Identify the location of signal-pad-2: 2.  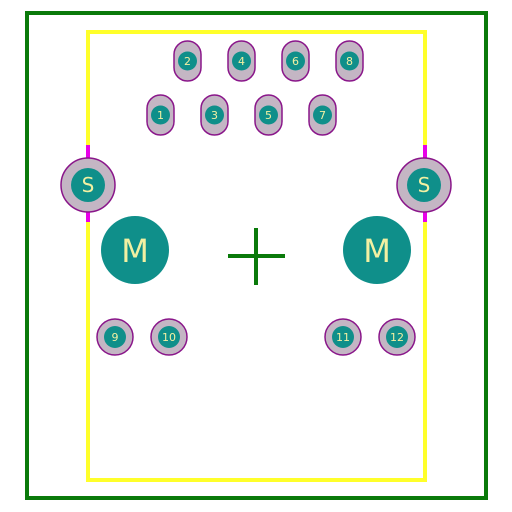
(187, 61).